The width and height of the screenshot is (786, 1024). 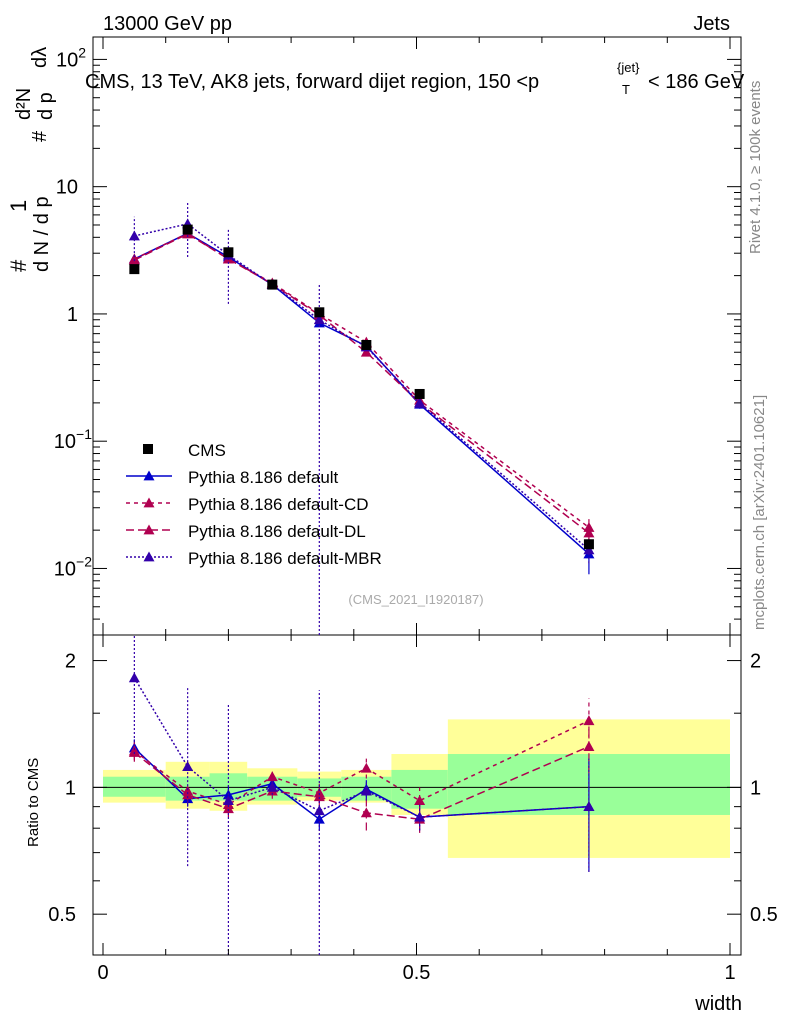 What do you see at coordinates (71, 57) in the screenshot?
I see `y-tick-label: 10²` at bounding box center [71, 57].